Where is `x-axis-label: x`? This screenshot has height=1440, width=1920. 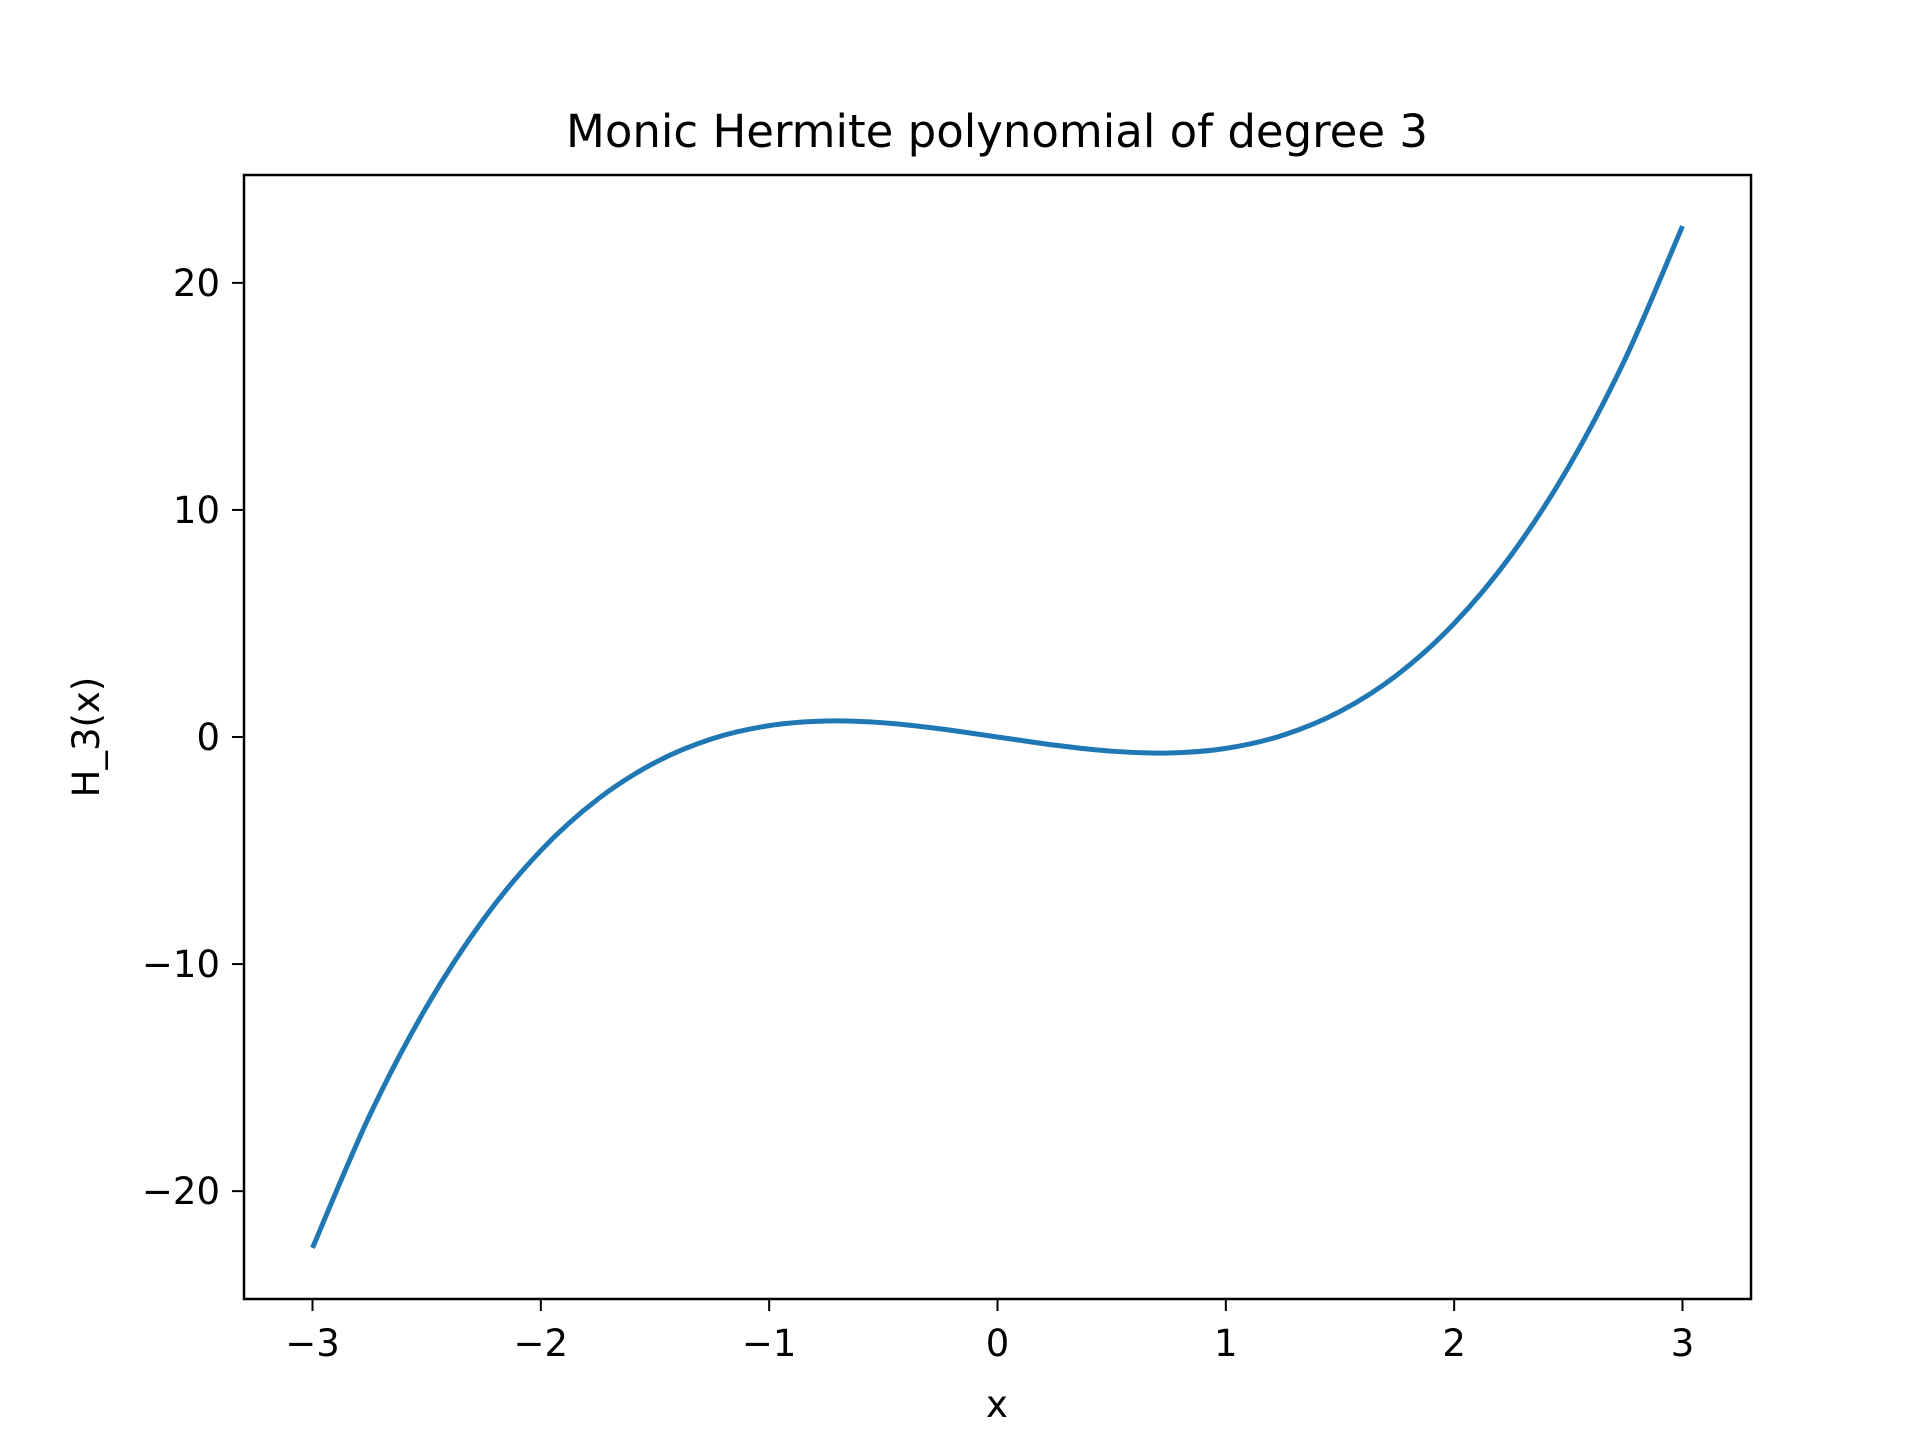 x-axis-label: x is located at coordinates (997, 1404).